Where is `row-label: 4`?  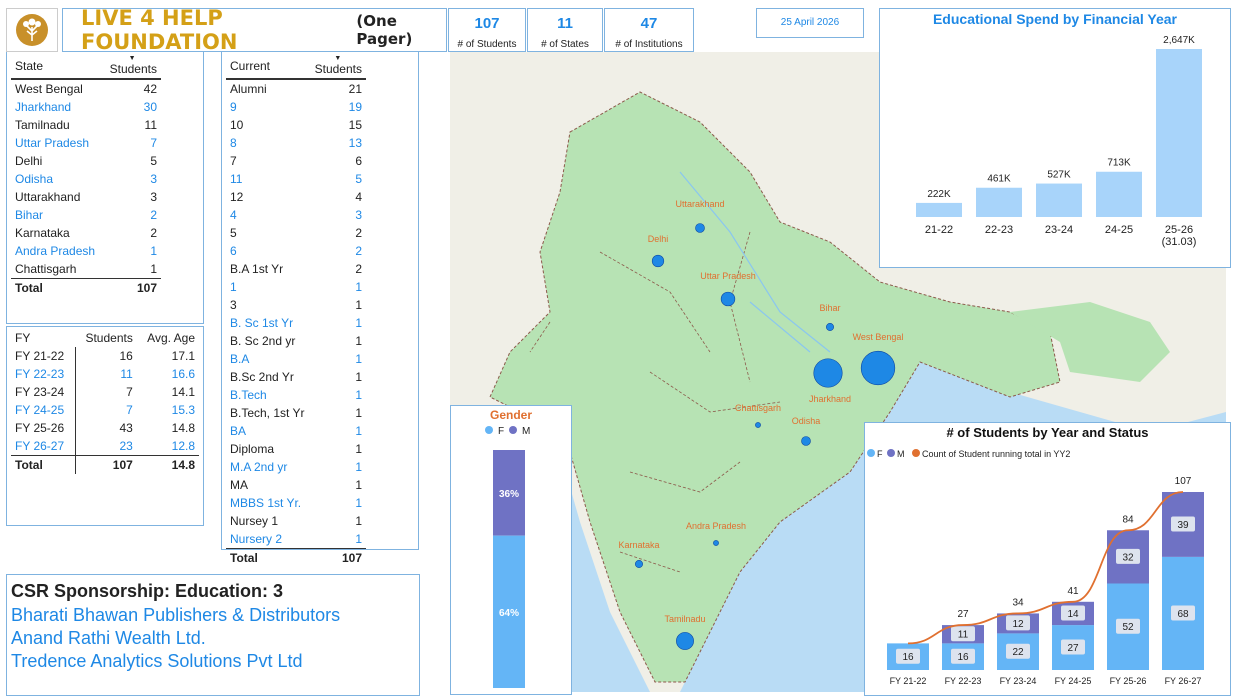 row-label: 4 is located at coordinates (233, 215).